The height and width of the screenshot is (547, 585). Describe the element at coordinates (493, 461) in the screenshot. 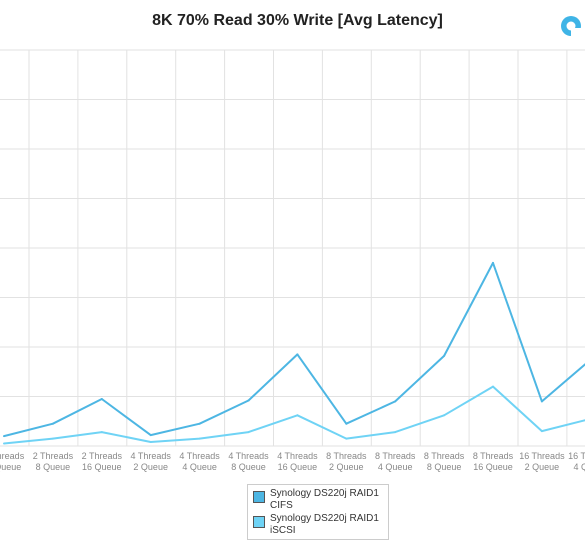

I see `x-tick-label: 8 Threads 16 Queue` at that location.